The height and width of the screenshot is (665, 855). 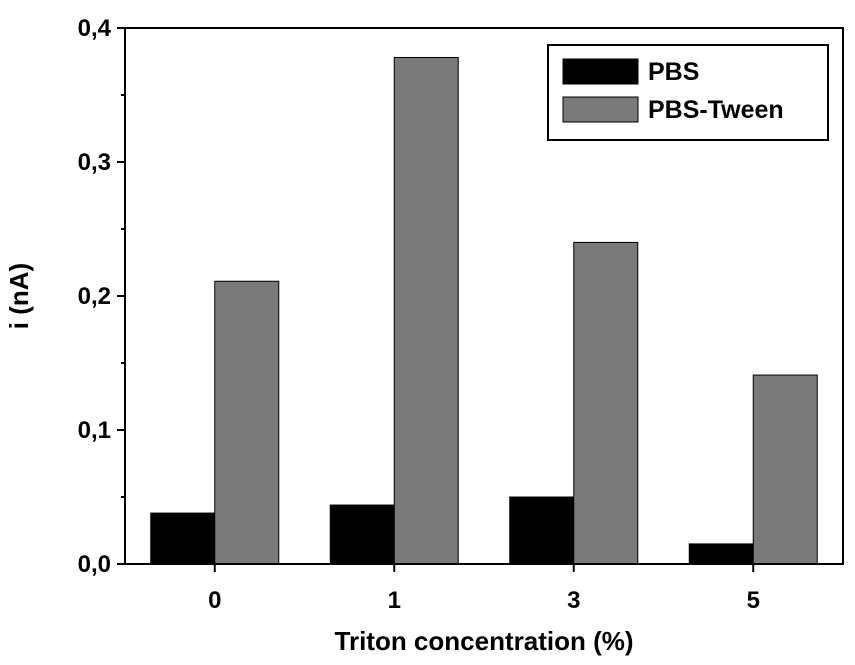 I want to click on y-tick-label: 0,1, so click(x=94, y=430).